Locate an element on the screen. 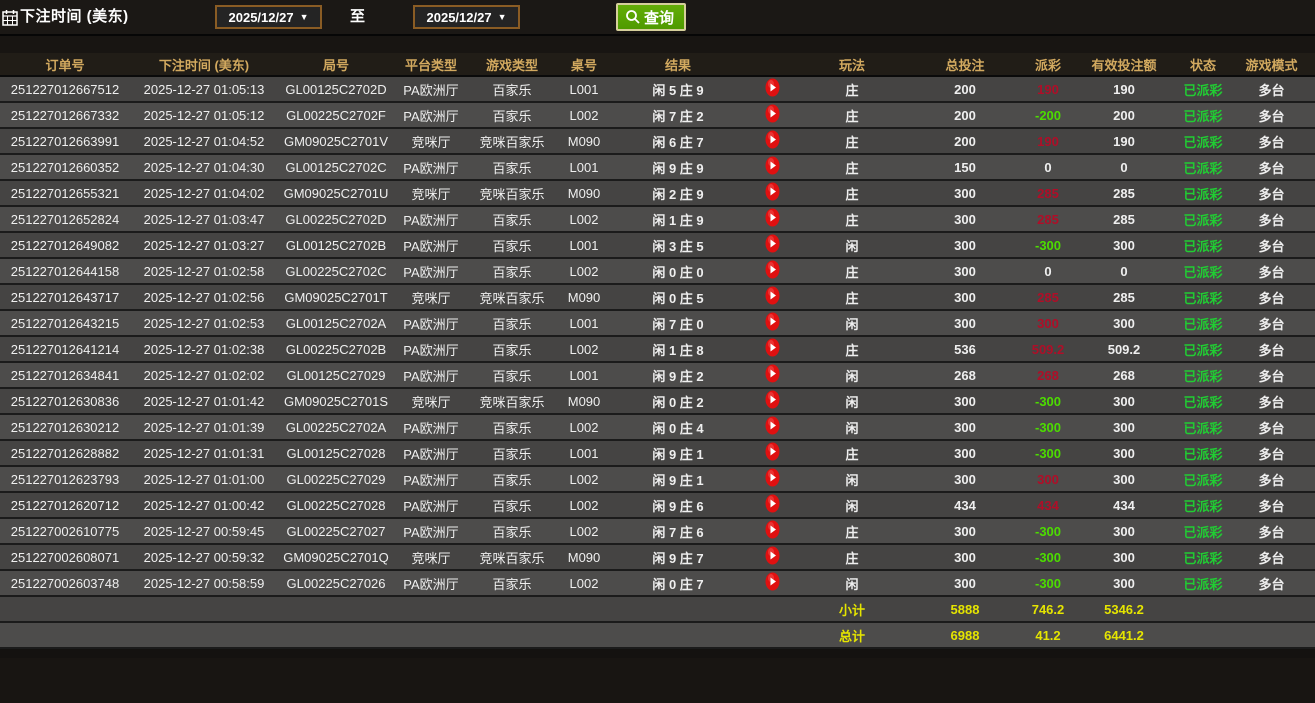 This screenshot has width=1315, height=703. cell-time: 2025-12-27 01:03:27 is located at coordinates (204, 245).